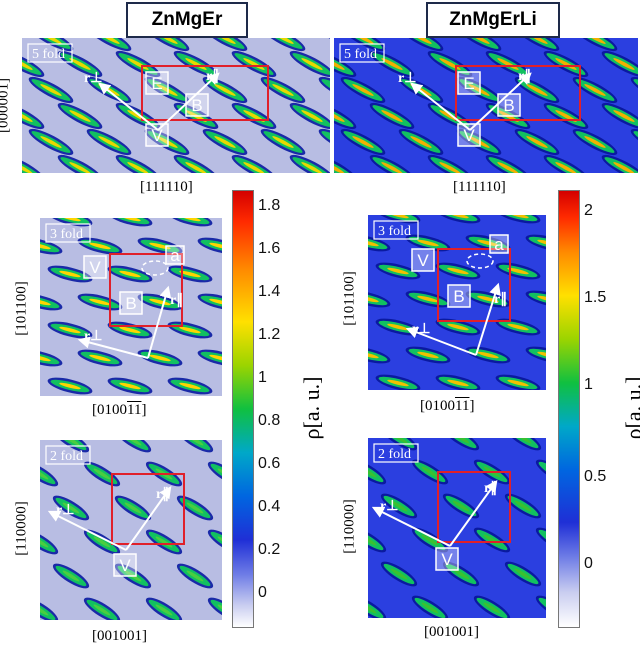 Image resolution: width=640 pixels, height=646 pixels. I want to click on plot-left-2fold: r⊥ r∥ V 2 fold, so click(131, 530).